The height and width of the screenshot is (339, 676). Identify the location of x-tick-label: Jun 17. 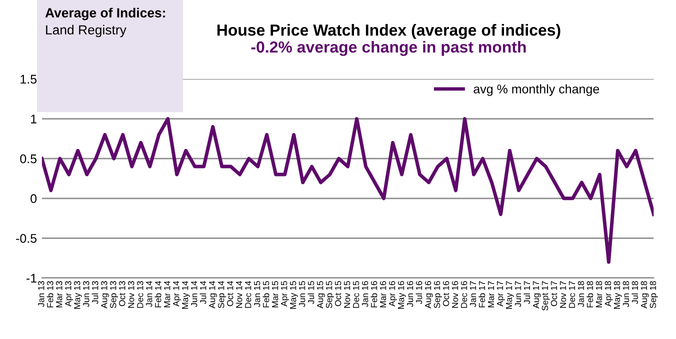
(518, 294).